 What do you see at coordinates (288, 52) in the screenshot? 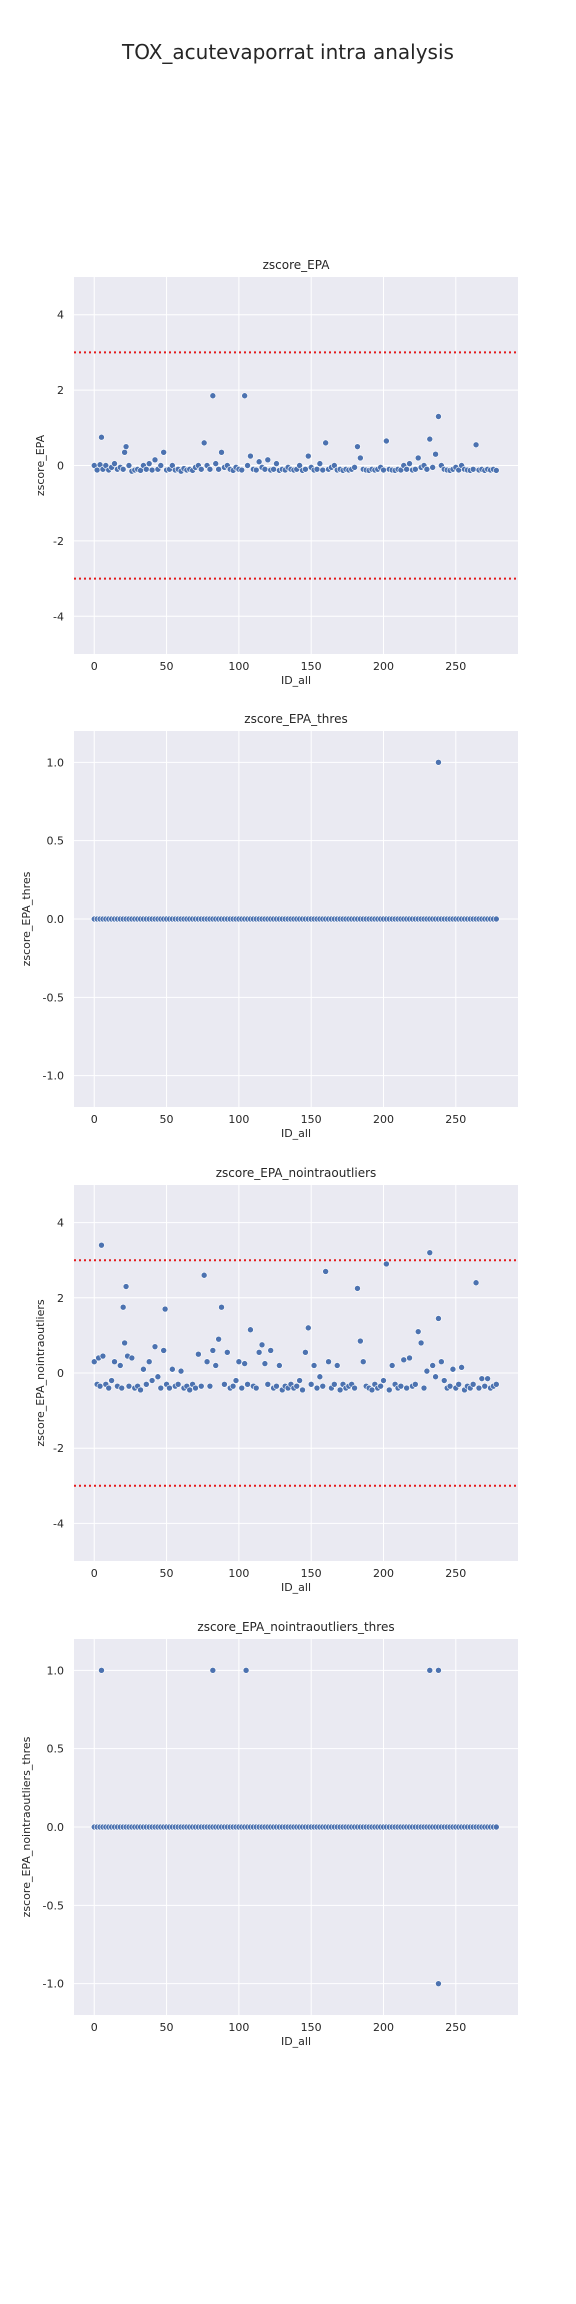
I see `figure-title: TOX_acutevaporrat intra analysis` at bounding box center [288, 52].